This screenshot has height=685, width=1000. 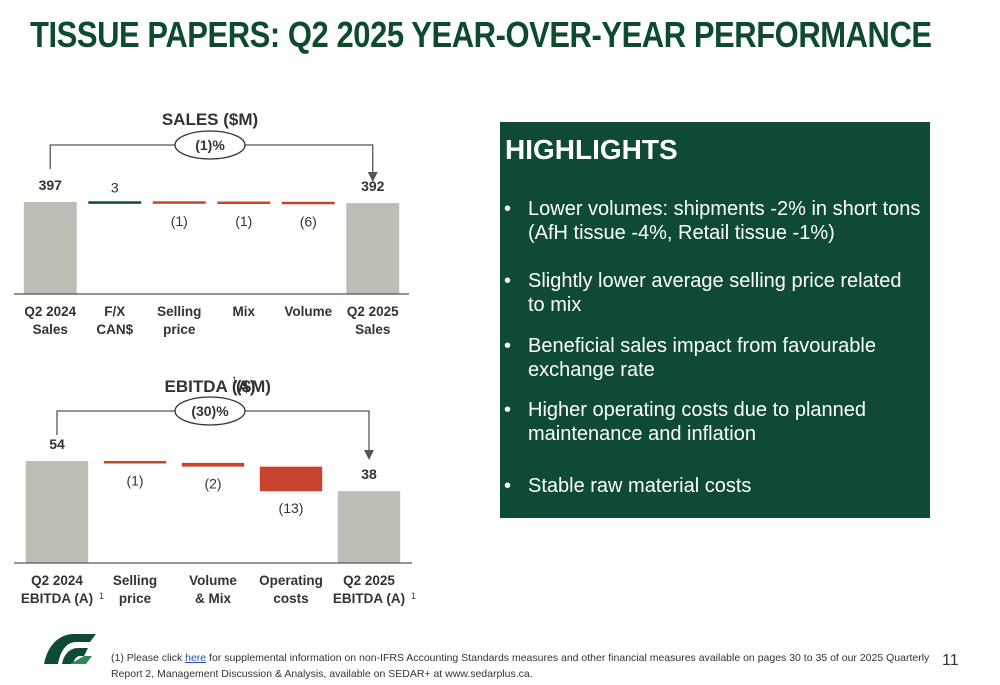 I want to click on category-label: Mix, so click(x=243, y=311).